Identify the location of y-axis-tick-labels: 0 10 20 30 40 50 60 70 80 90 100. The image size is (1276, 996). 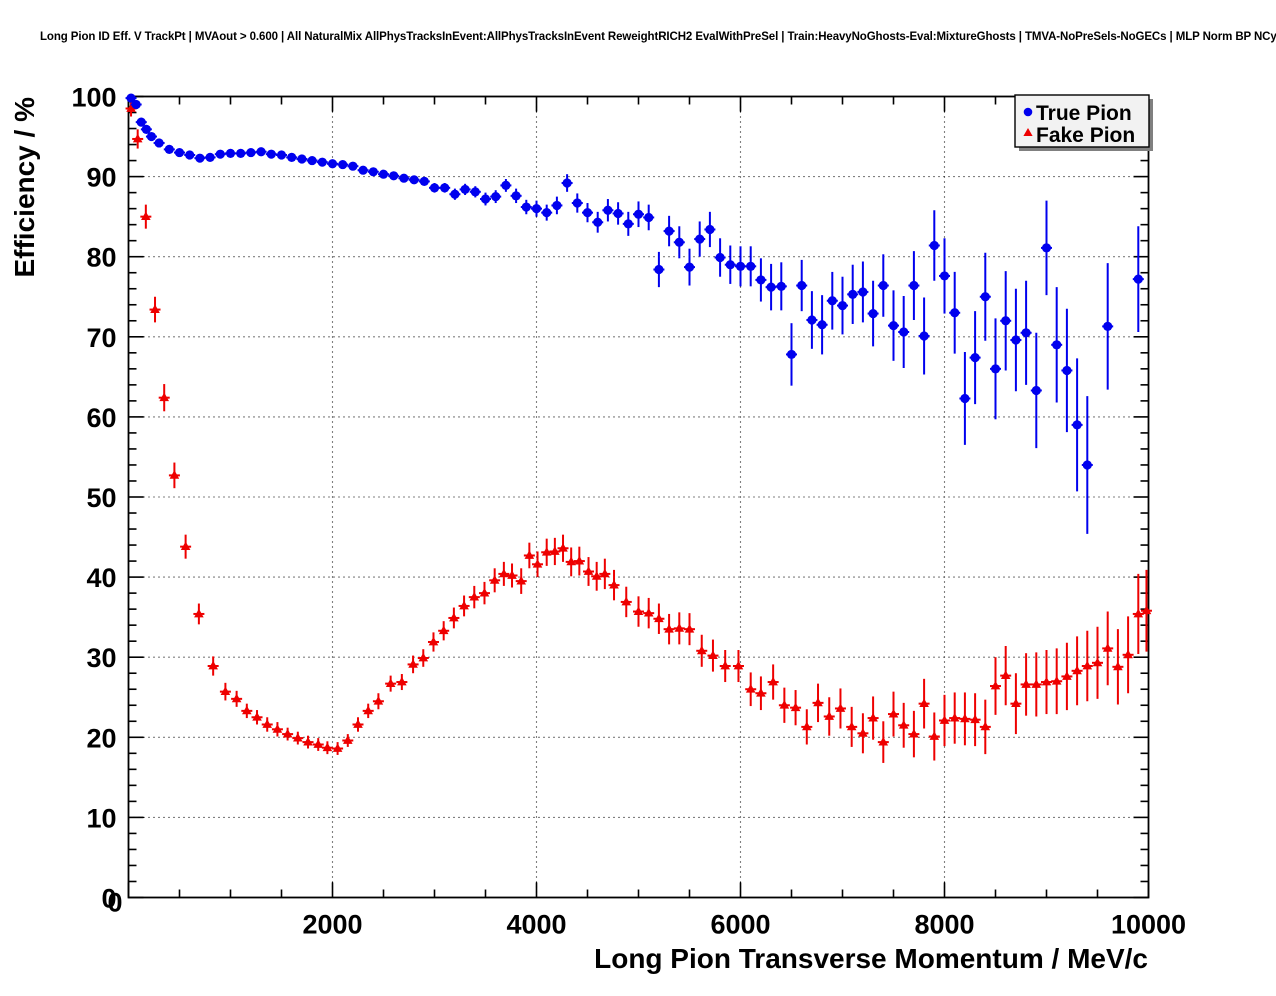
(93, 498).